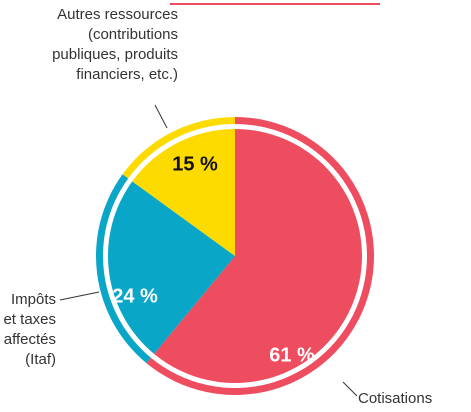  What do you see at coordinates (29, 319) in the screenshot?
I see `category-label: et taxes` at bounding box center [29, 319].